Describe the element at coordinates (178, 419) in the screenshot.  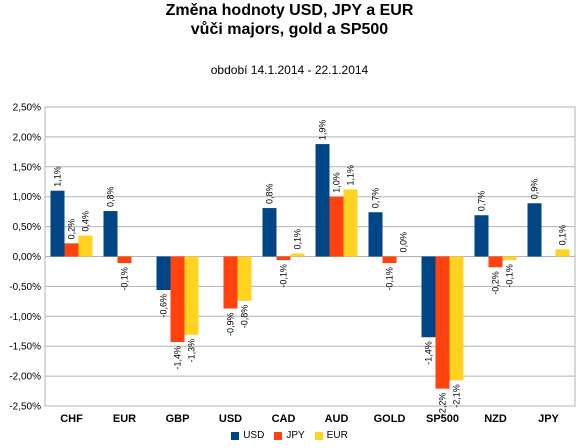
I see `x-tick-label: GBP` at that location.